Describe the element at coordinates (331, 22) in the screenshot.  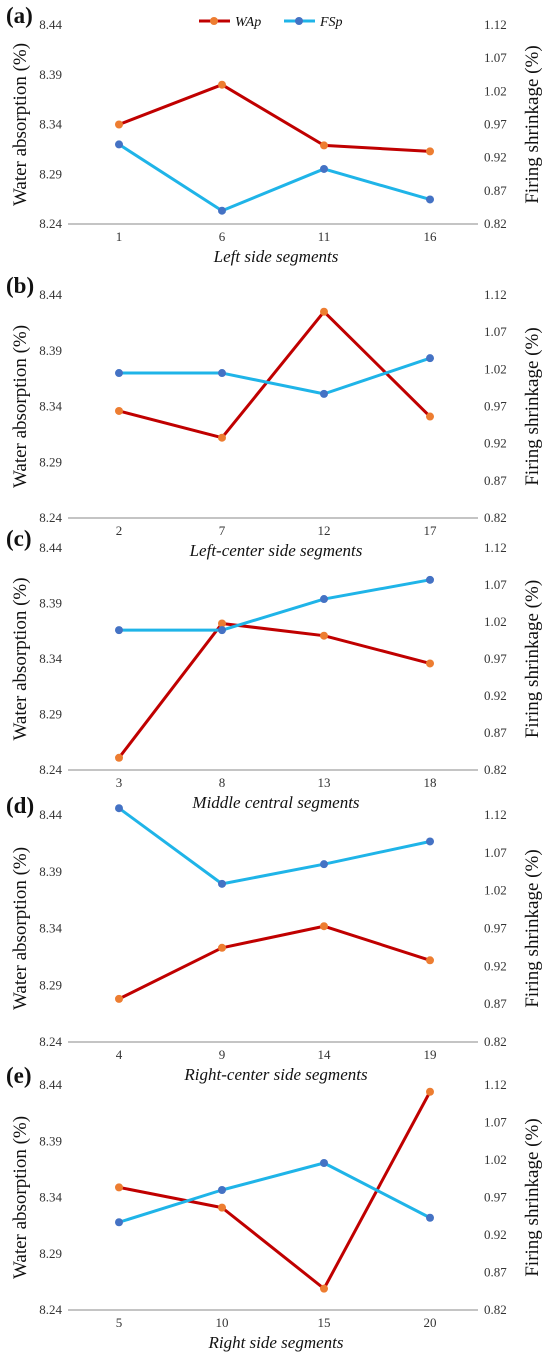
I see `legend-fsp-label: FSp` at that location.